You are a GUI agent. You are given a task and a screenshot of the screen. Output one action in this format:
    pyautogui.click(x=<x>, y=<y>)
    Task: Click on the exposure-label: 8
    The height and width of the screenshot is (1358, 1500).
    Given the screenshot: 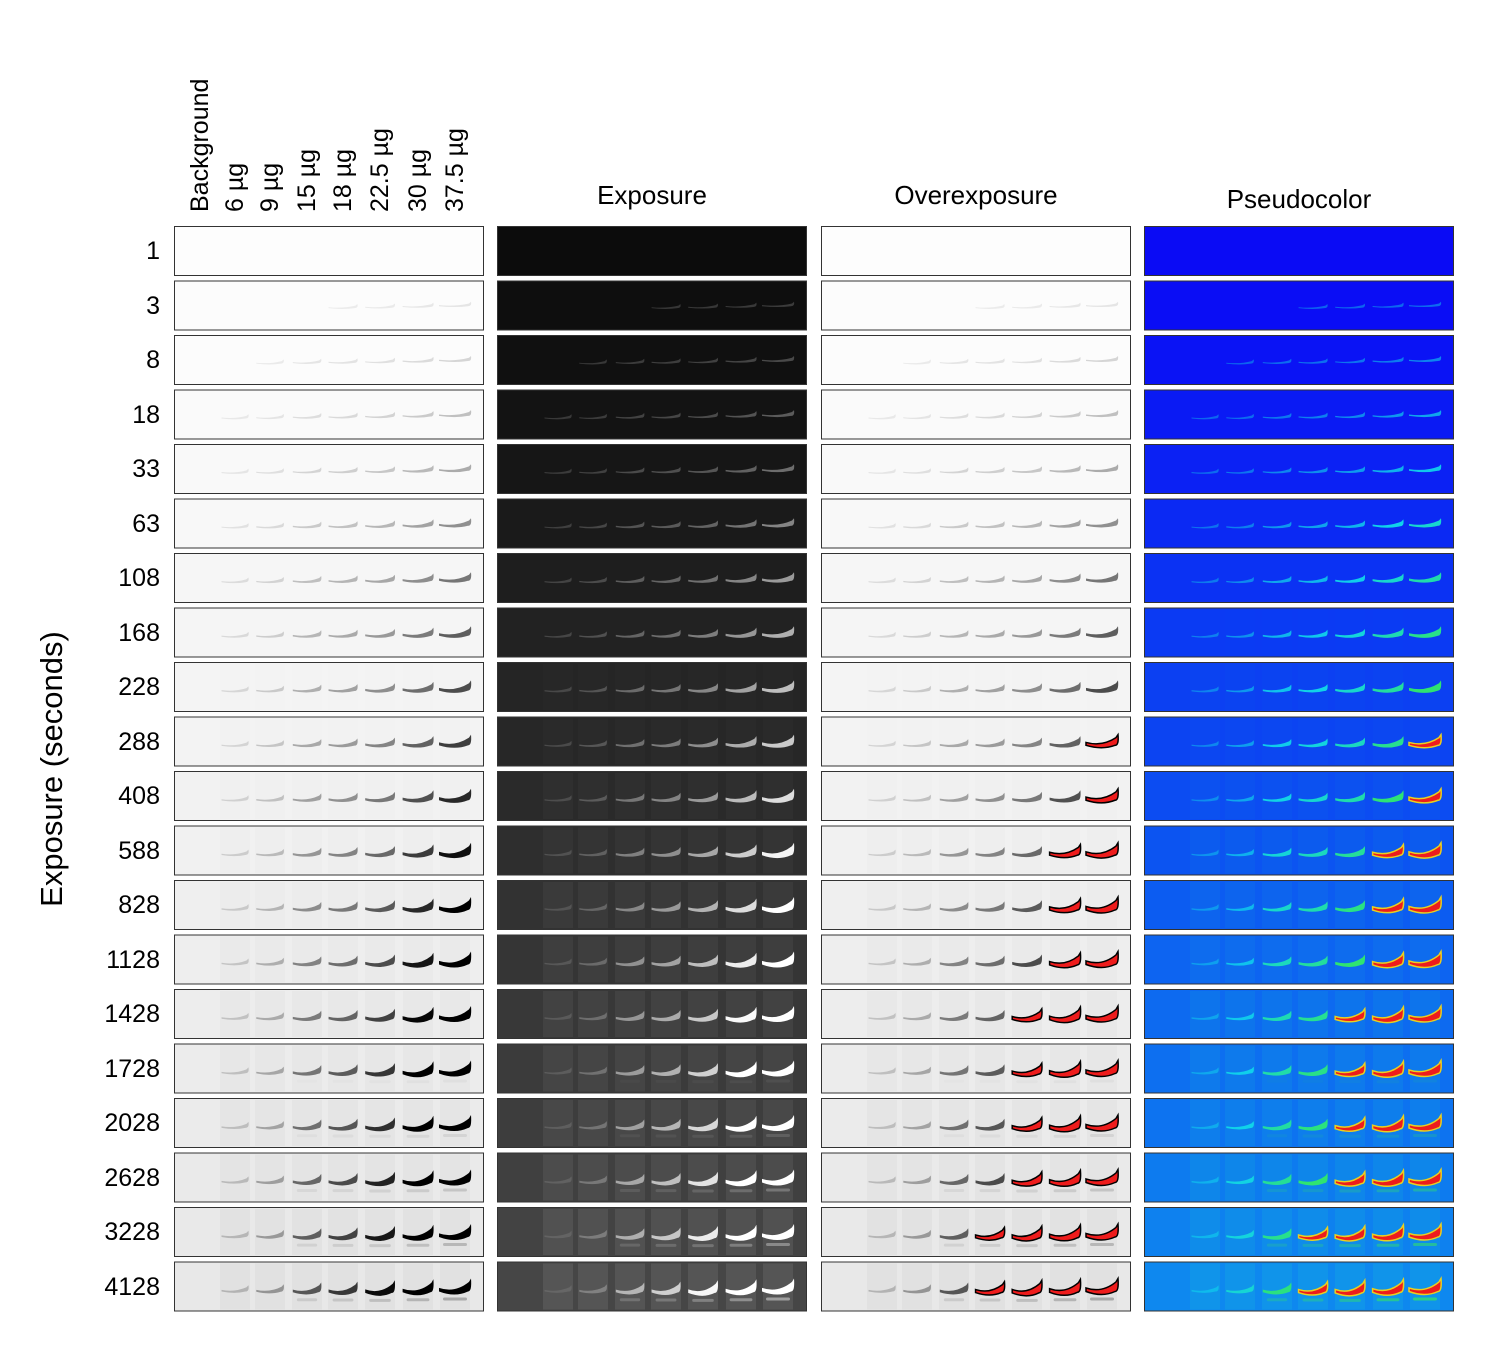 What is the action you would take?
    pyautogui.click(x=153, y=360)
    